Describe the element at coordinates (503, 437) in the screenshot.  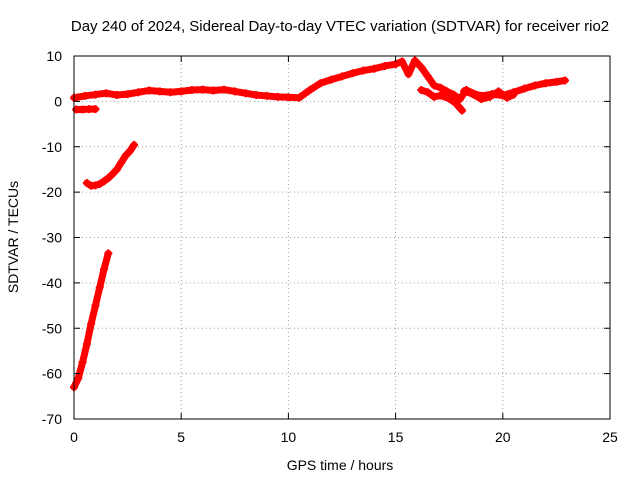
I see `x-tick-label: 20` at that location.